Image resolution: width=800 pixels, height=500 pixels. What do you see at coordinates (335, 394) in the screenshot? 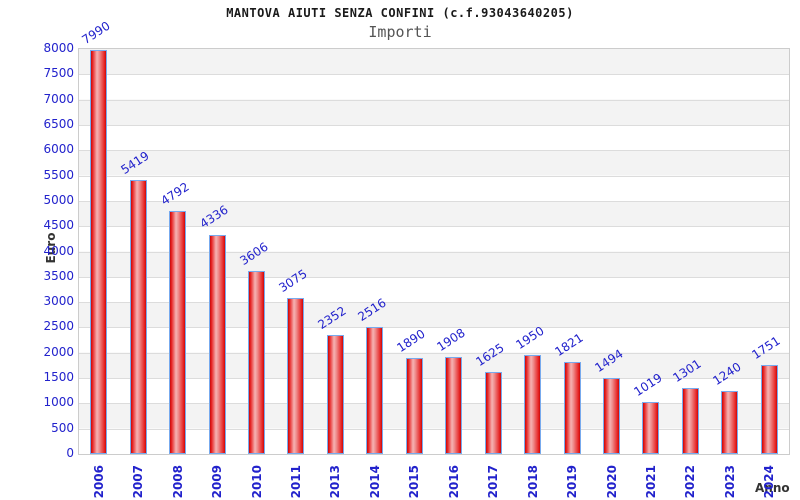
I see `bar-2013` at bounding box center [335, 394].